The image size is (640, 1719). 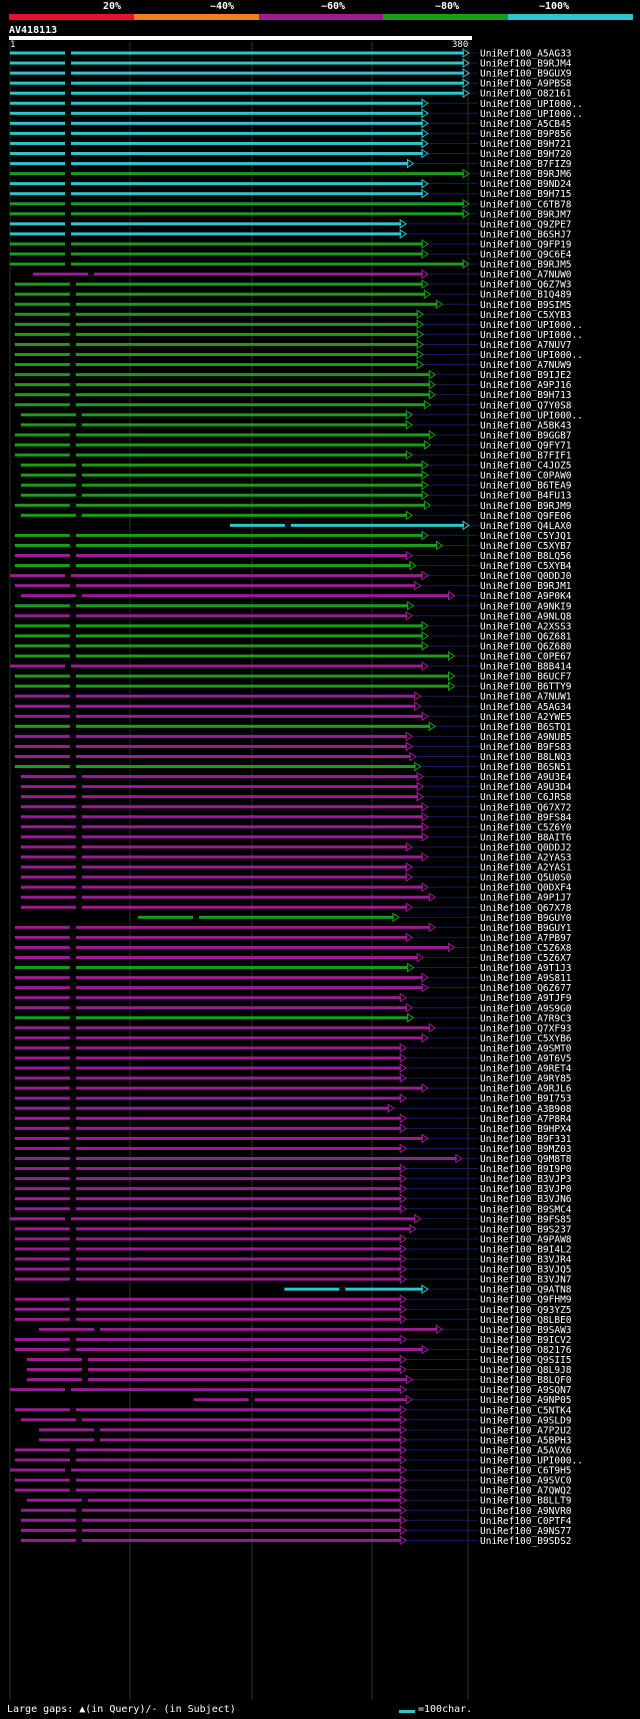 What do you see at coordinates (526, 1209) in the screenshot?
I see `hit-label: UniRef100_B9SMC4` at bounding box center [526, 1209].